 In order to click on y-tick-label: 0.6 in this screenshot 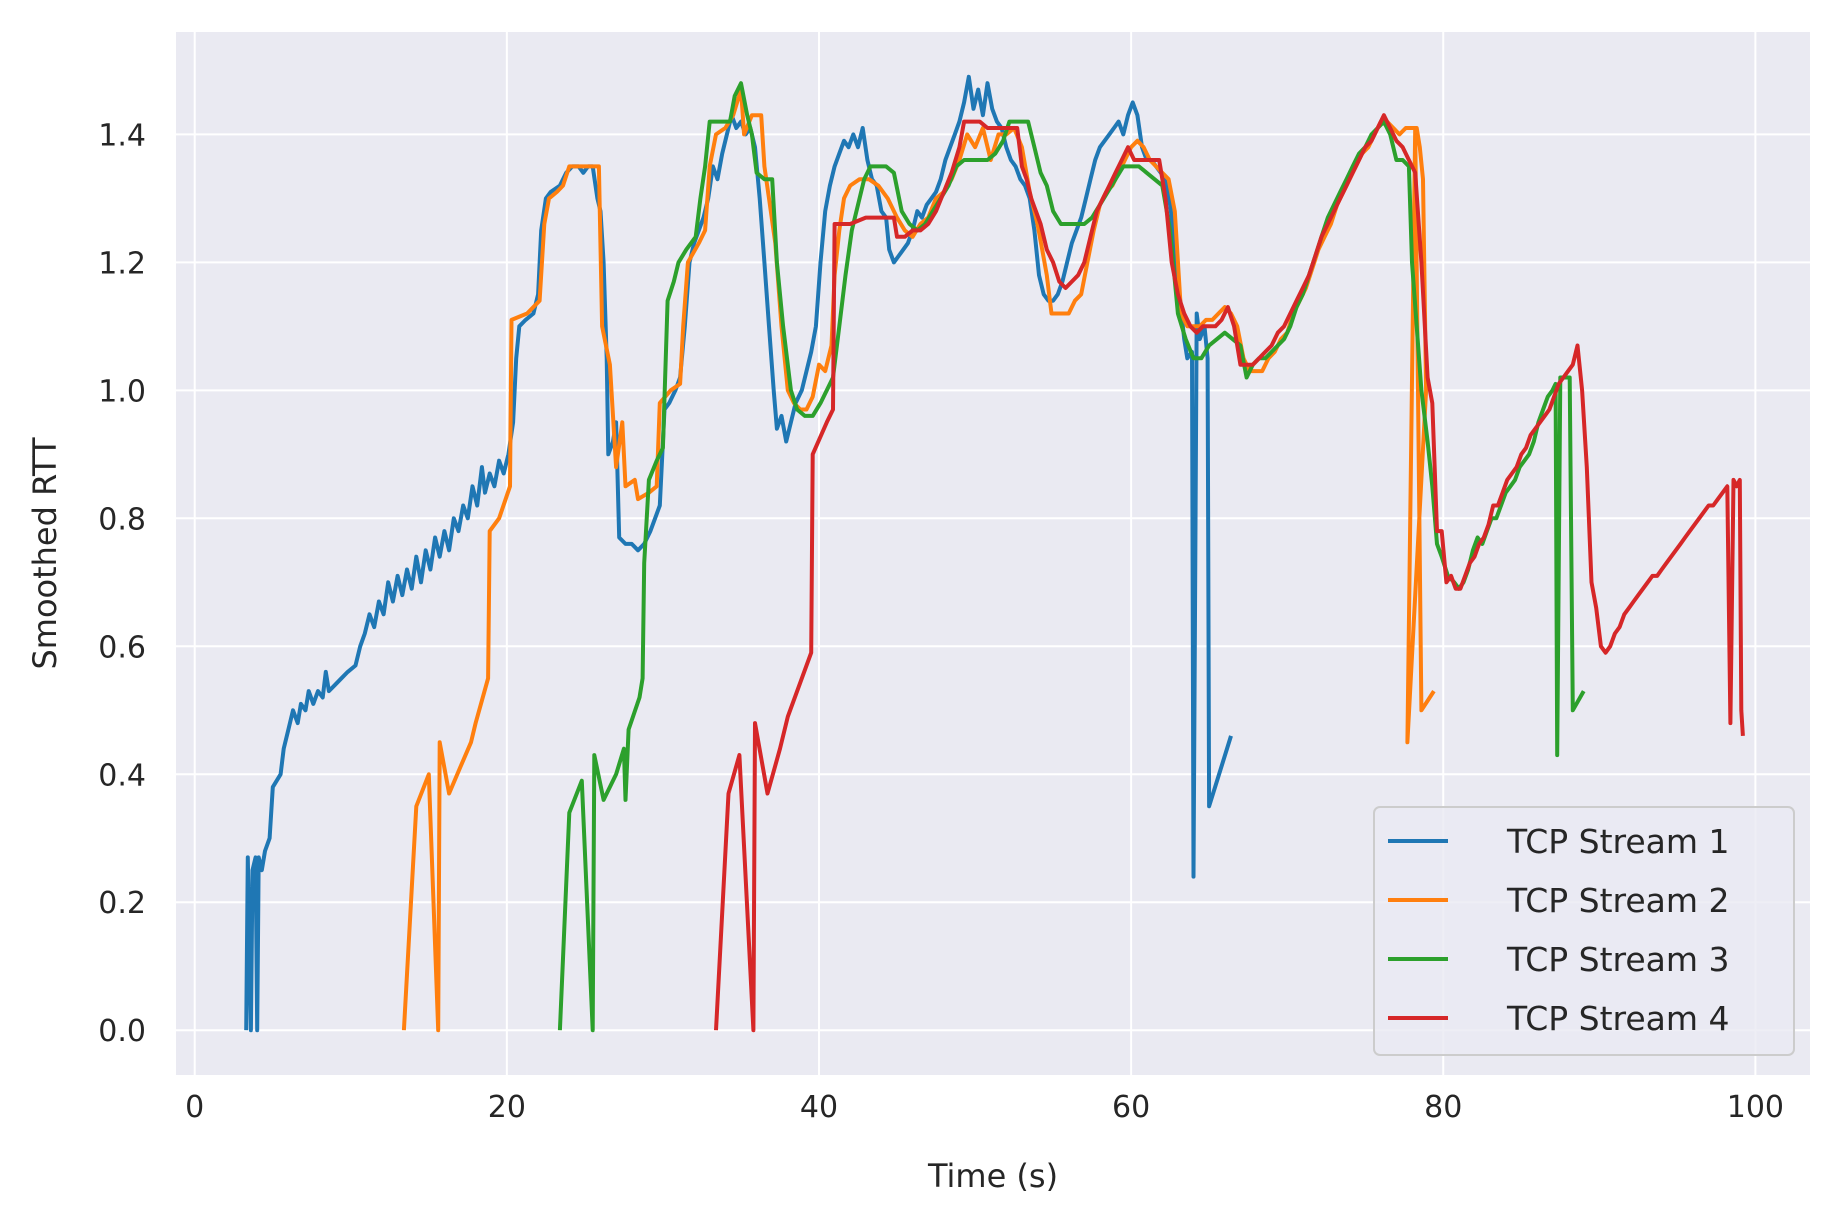, I will do `click(122, 647)`.